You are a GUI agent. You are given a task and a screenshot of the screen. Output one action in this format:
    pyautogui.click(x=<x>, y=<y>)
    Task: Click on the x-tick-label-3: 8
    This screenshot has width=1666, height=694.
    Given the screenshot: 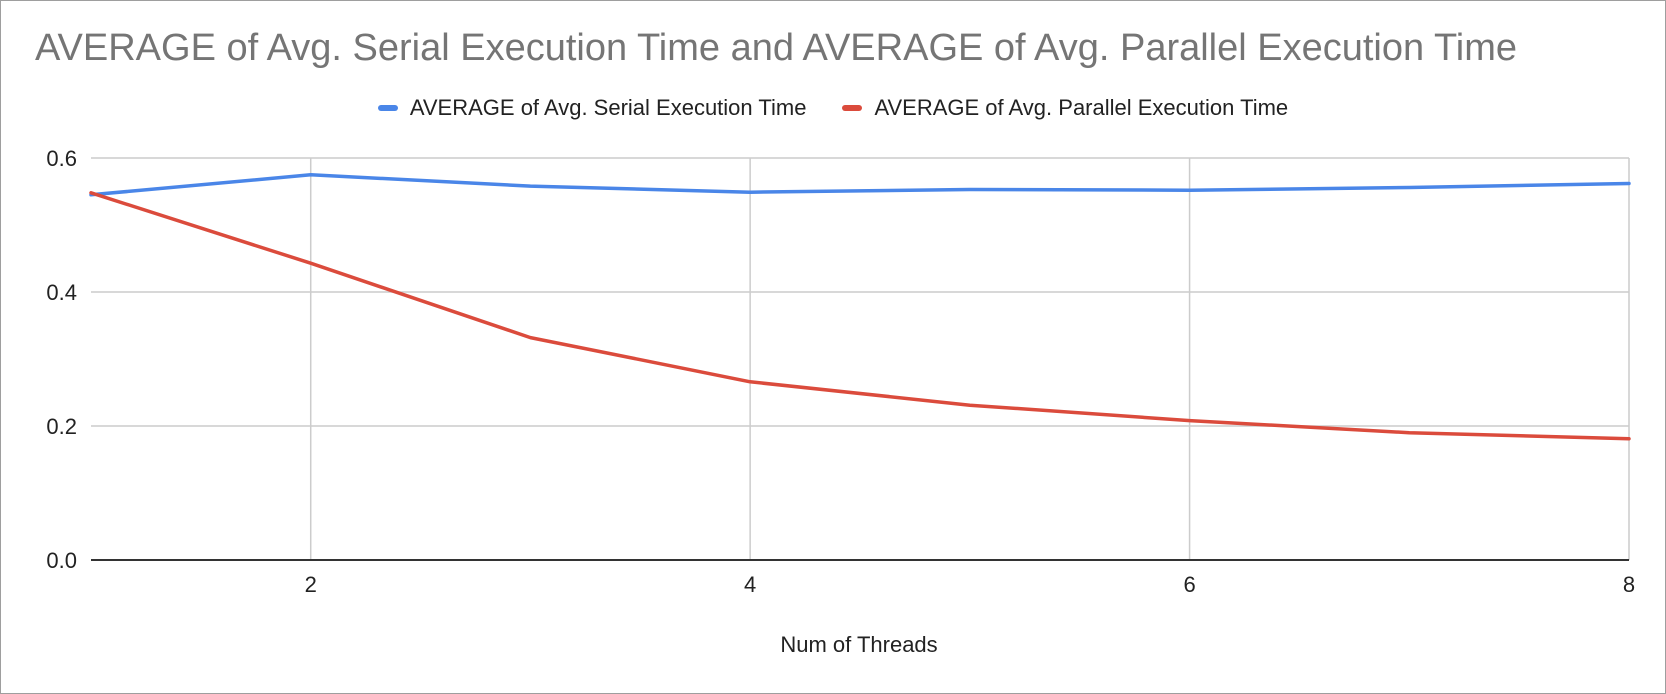 What is the action you would take?
    pyautogui.click(x=1629, y=584)
    